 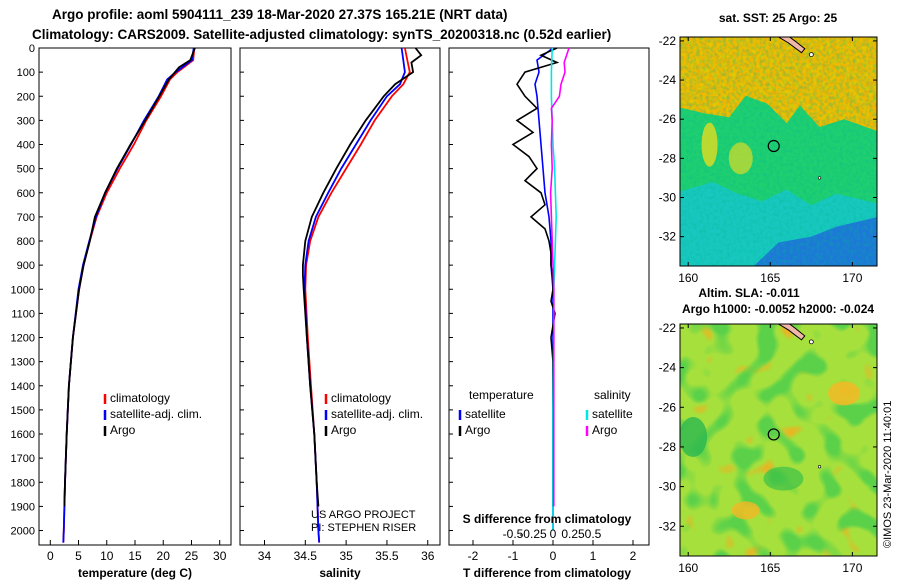 I want to click on sla_map-frame, so click(x=778, y=440).